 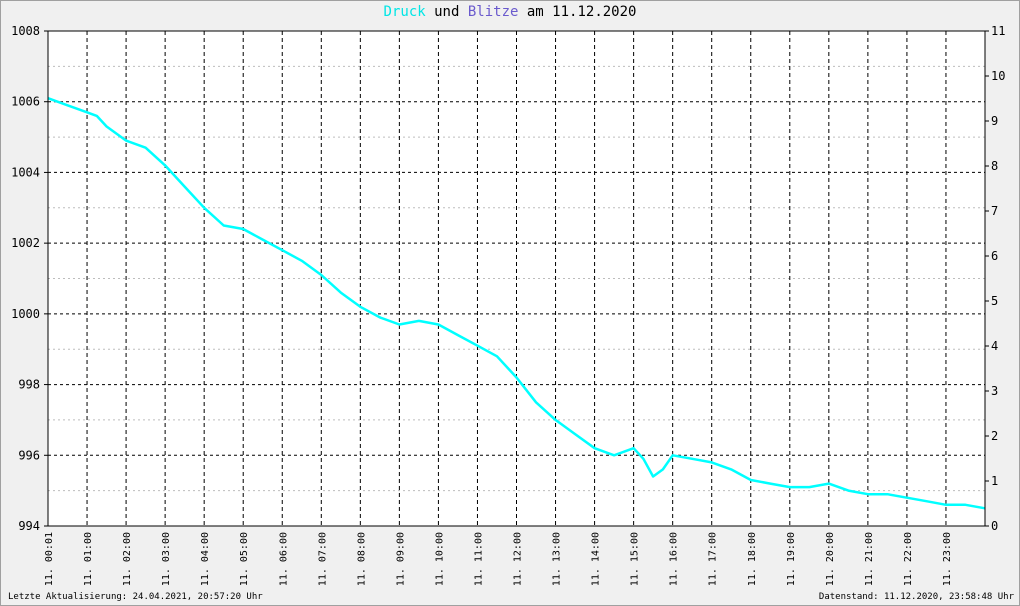 What do you see at coordinates (29, 526) in the screenshot?
I see `y-left-tick-label: 994` at bounding box center [29, 526].